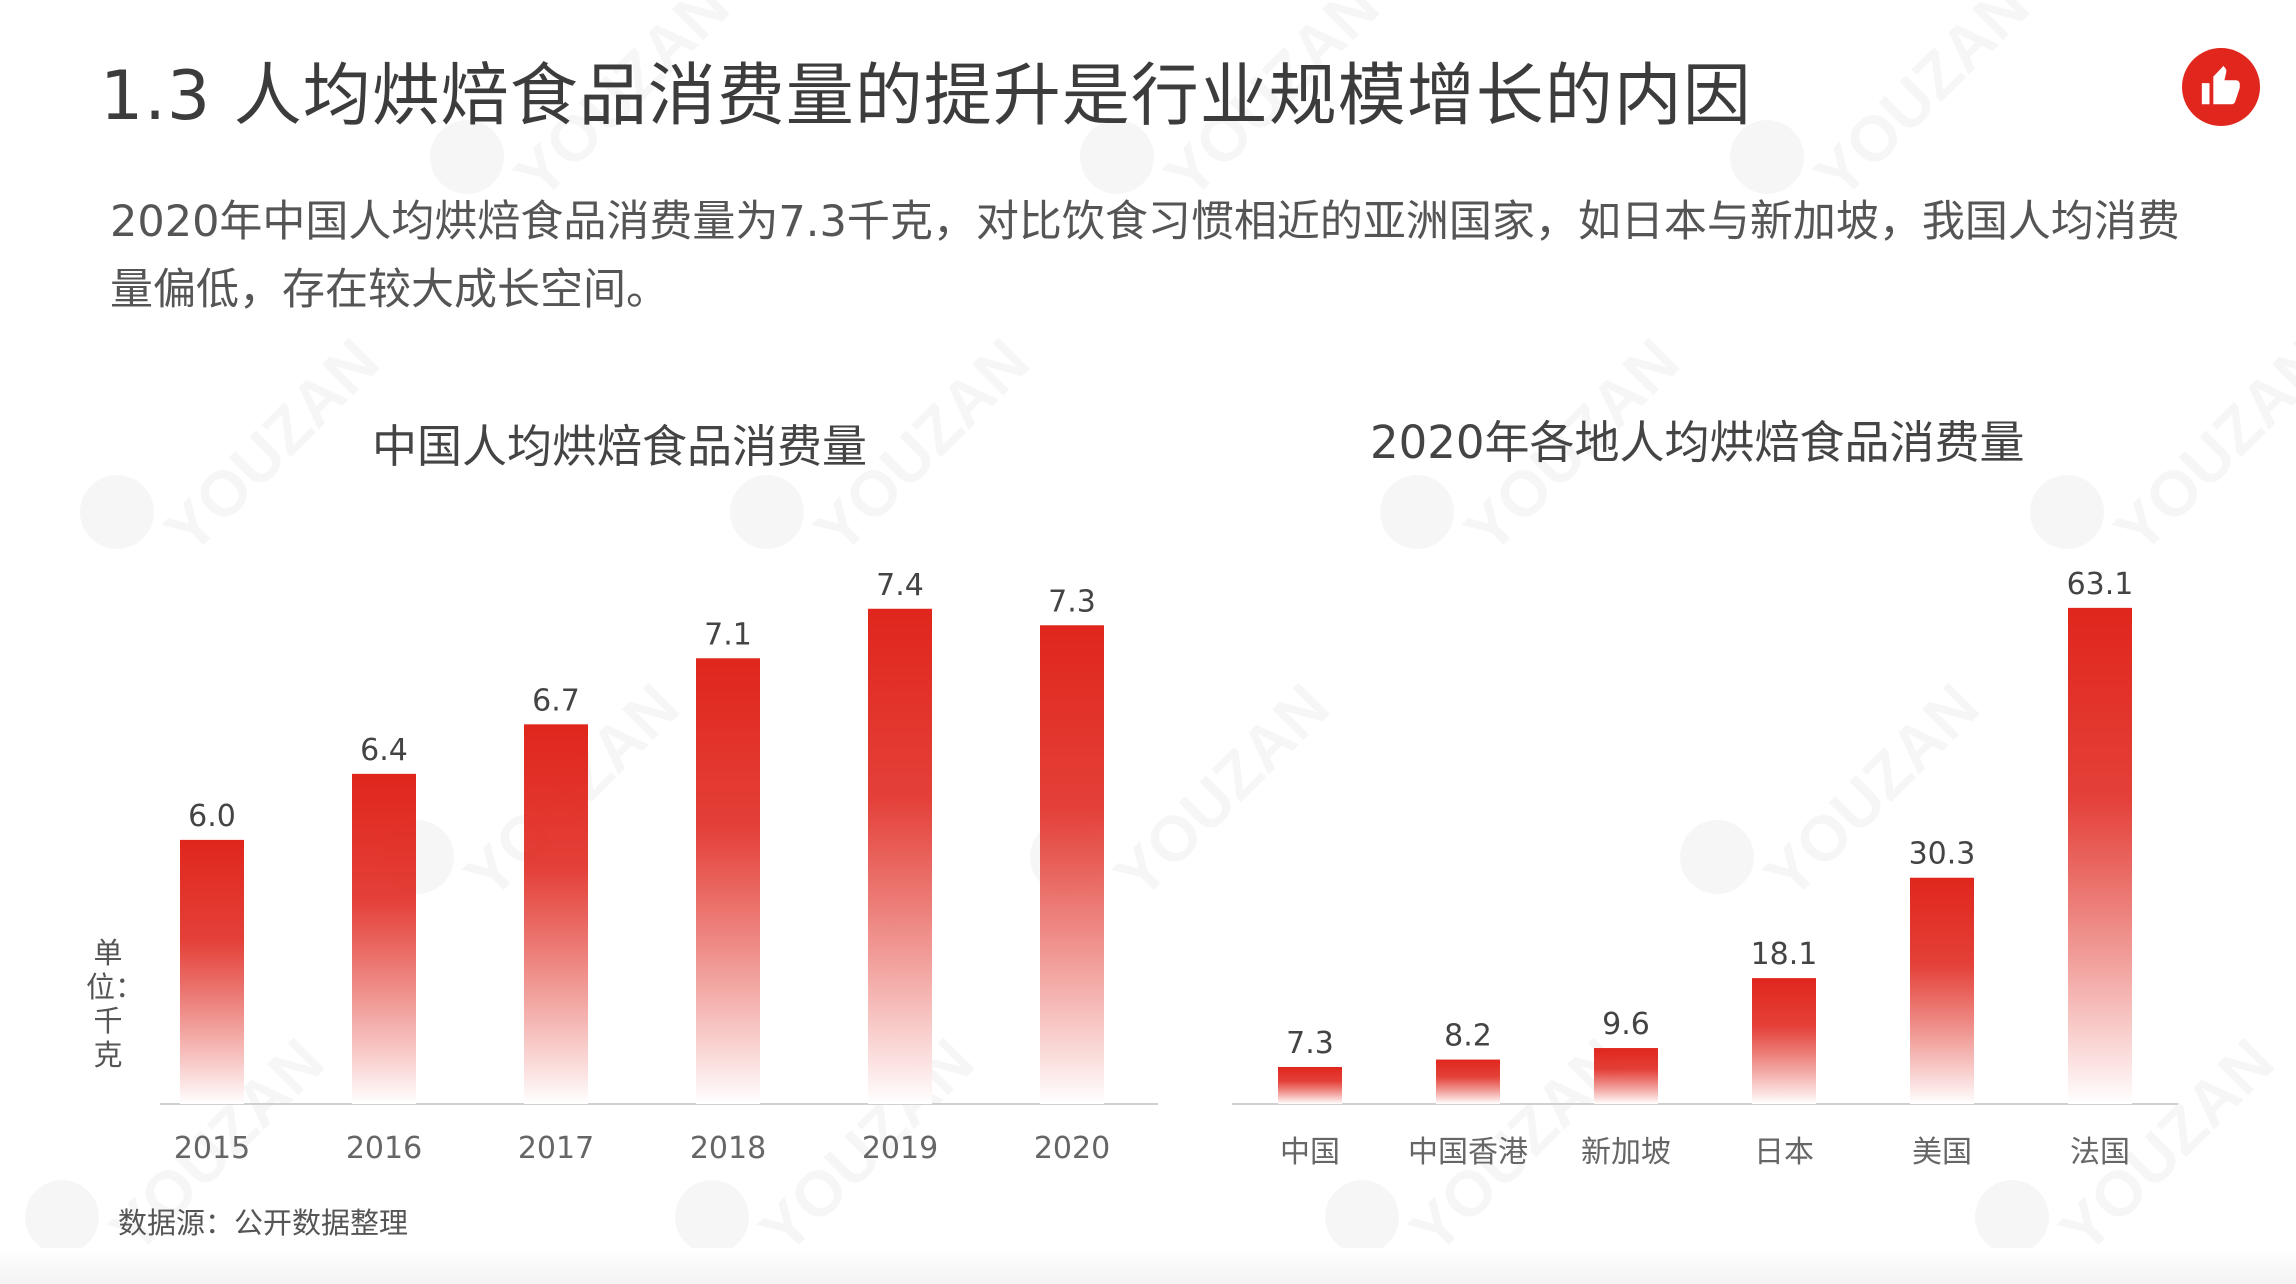 Image resolution: width=2296 pixels, height=1284 pixels. What do you see at coordinates (2100, 1152) in the screenshot?
I see `x-tick-label: 法国` at bounding box center [2100, 1152].